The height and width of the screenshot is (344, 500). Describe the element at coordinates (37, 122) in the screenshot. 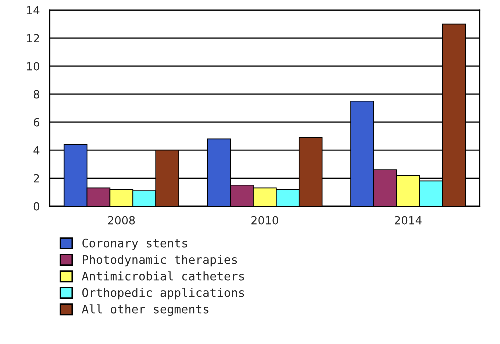

I see `y-tick-label: 6` at that location.